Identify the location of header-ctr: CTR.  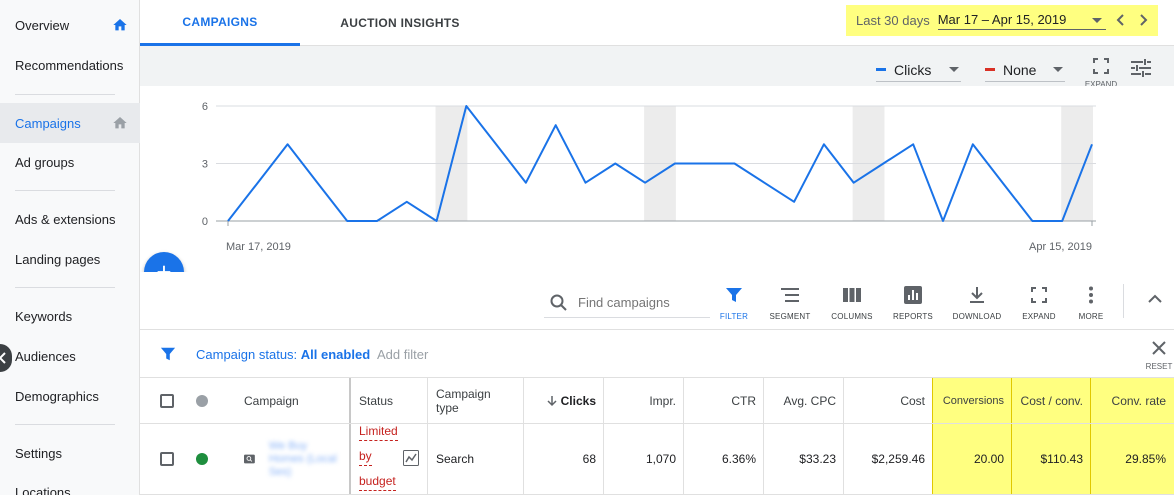
(723, 400).